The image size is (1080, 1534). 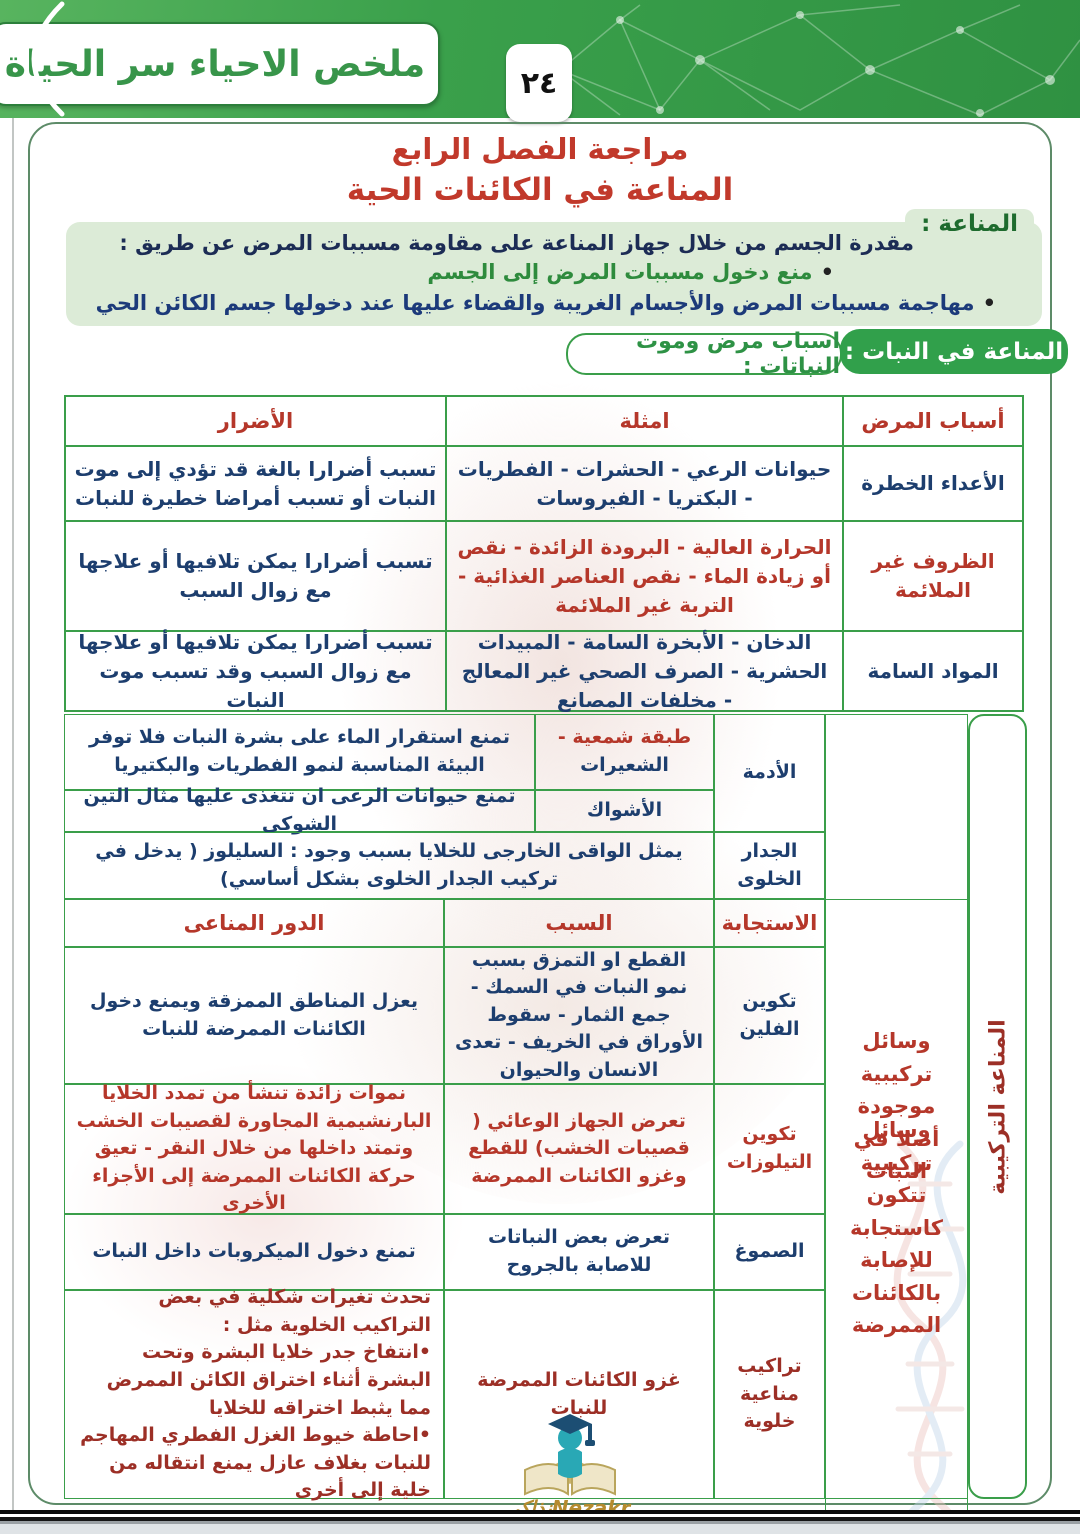 I want to click on nezakr-logo-icon, so click(x=570, y=1456).